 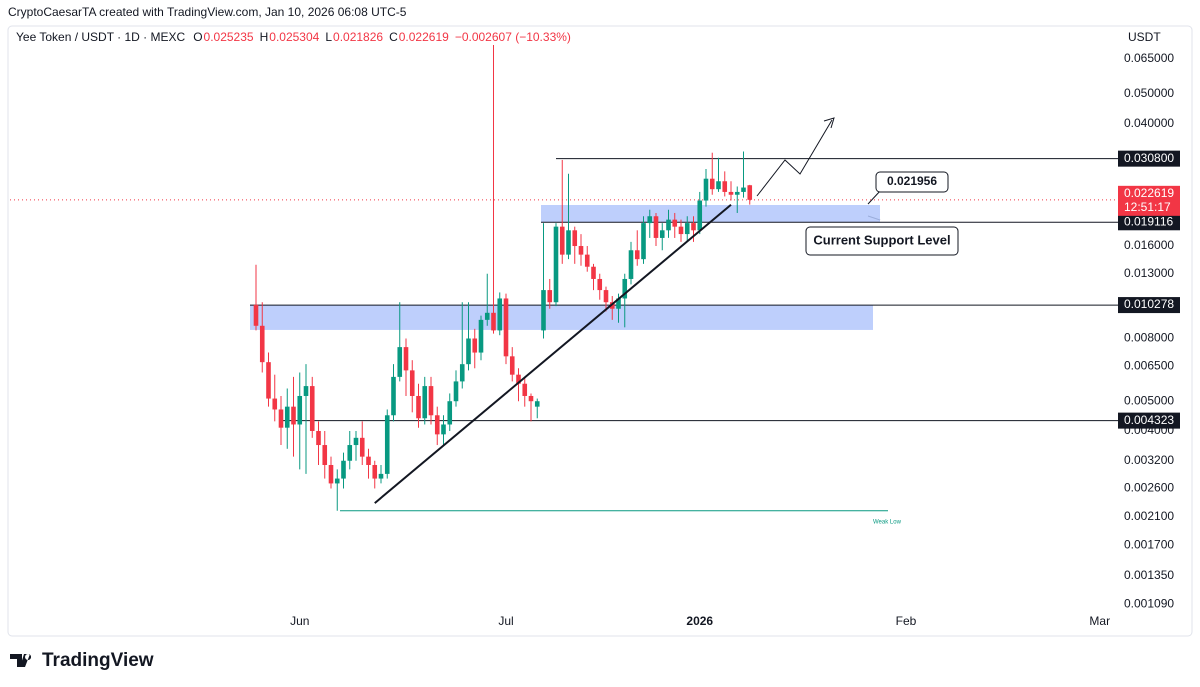 What do you see at coordinates (1149, 516) in the screenshot?
I see `y-tick-label: 0.002100` at bounding box center [1149, 516].